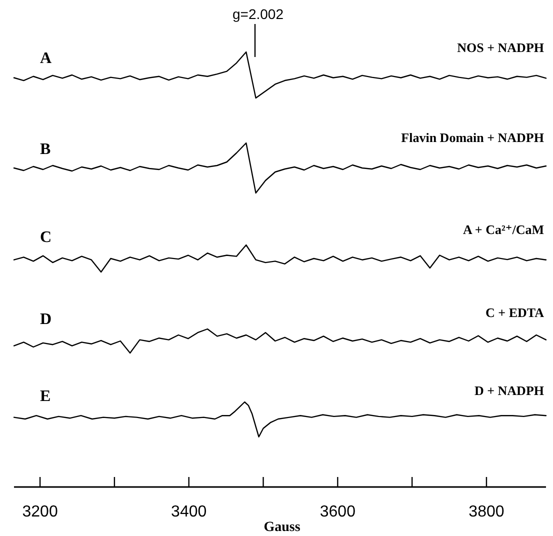 The height and width of the screenshot is (536, 553). Describe the element at coordinates (45, 396) in the screenshot. I see `chart-title: E` at that location.